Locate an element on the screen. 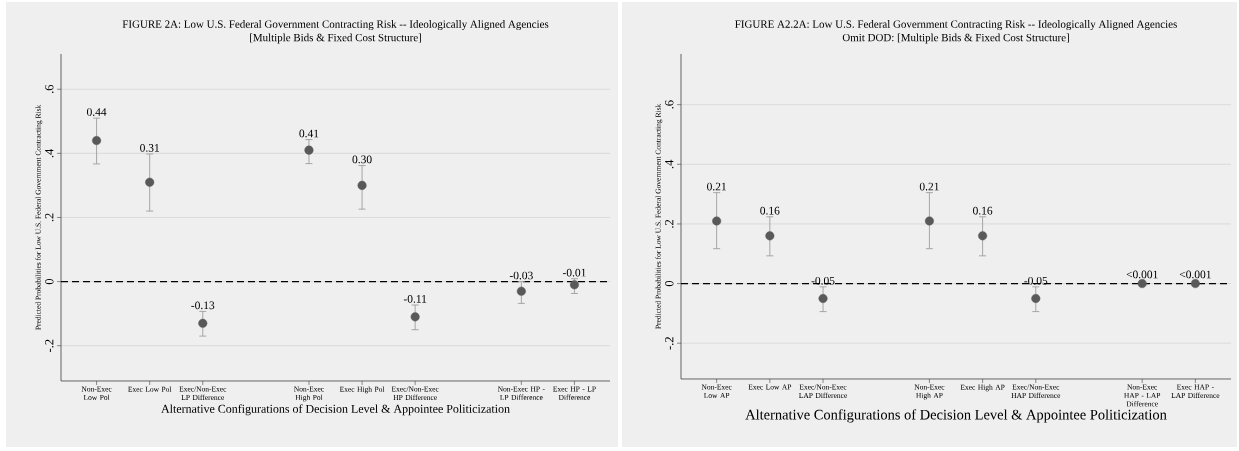 The image size is (1239, 451). chart-subtitle: [Multiple Bids & Fixed Cost Structure] is located at coordinates (335, 38).